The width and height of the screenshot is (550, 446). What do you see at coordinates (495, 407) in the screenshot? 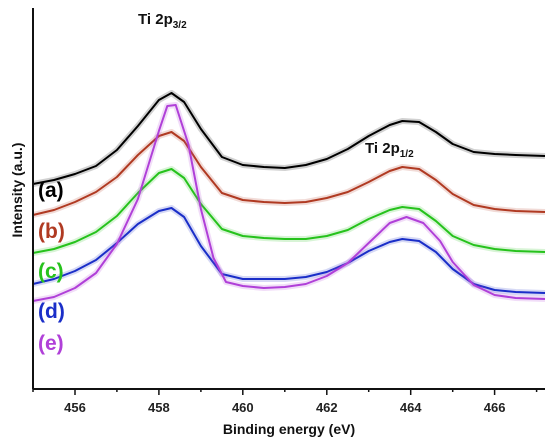
I see `x-tick-label: 466` at bounding box center [495, 407].